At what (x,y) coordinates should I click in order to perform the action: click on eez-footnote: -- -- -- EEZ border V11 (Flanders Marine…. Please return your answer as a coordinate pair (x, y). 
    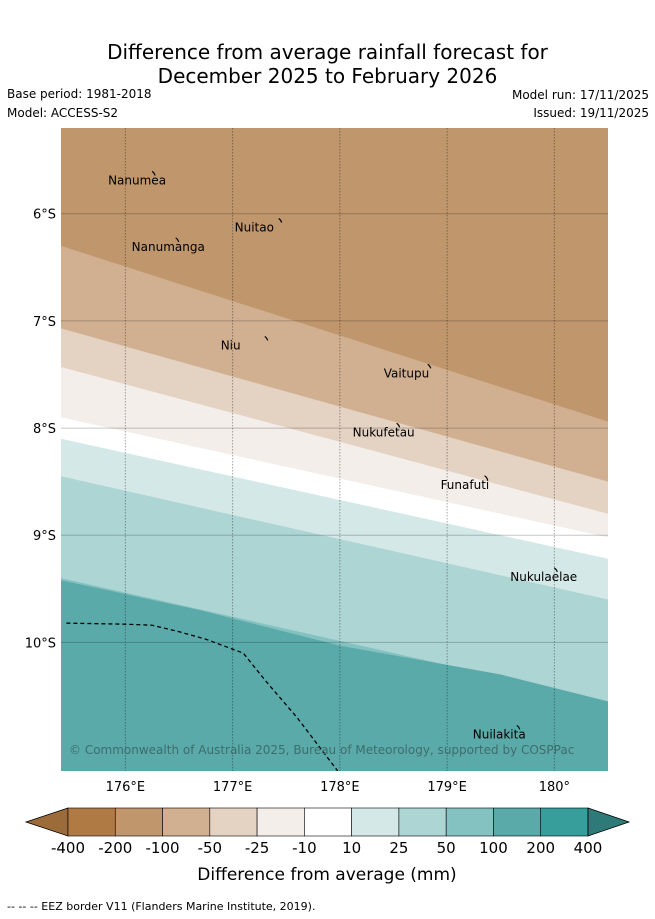
    Looking at the image, I should click on (161, 906).